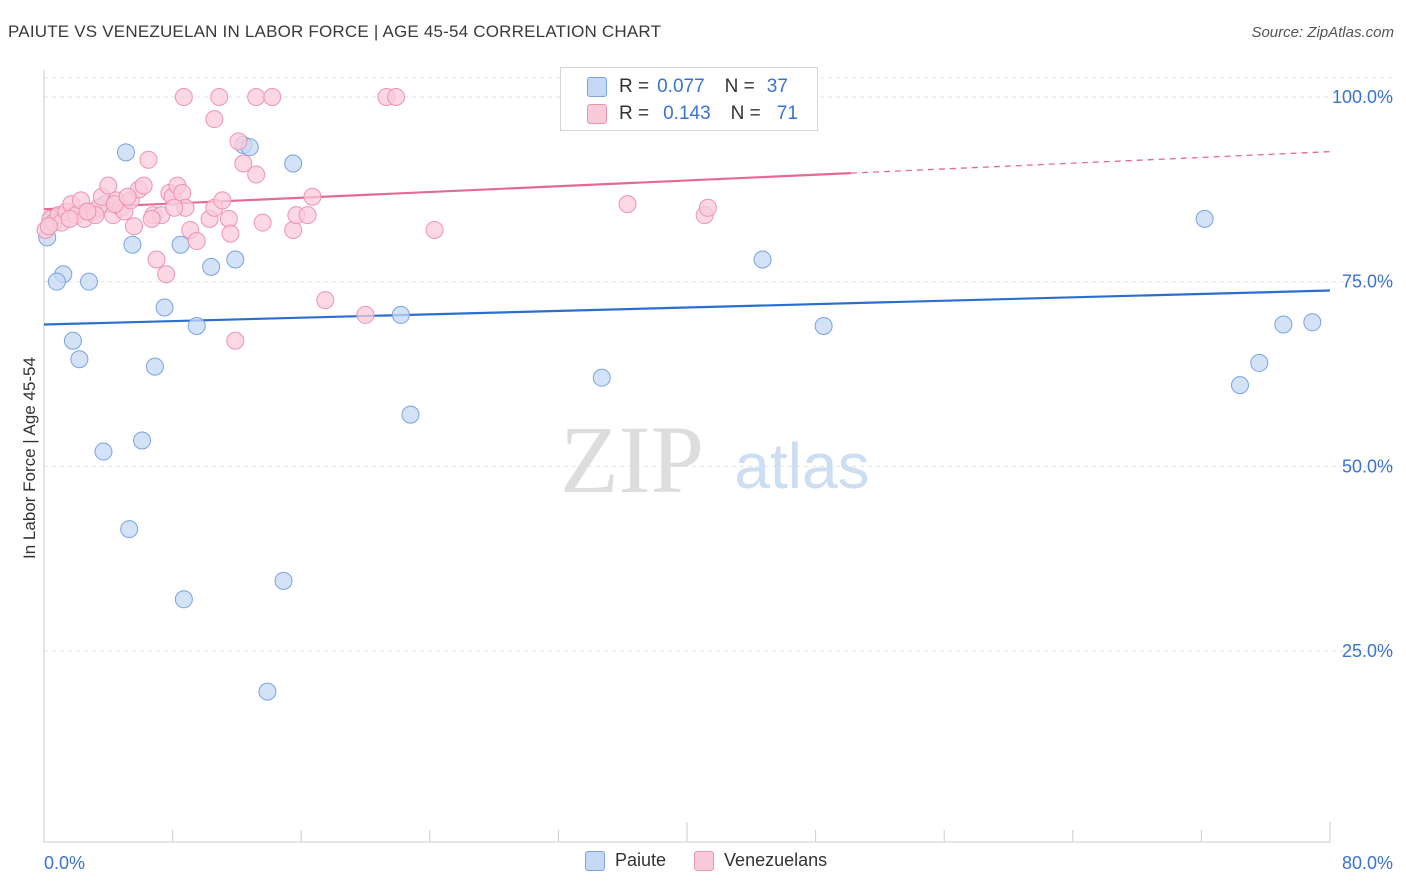  I want to click on legend-label-venezuelans: Venezuelans, so click(776, 860).